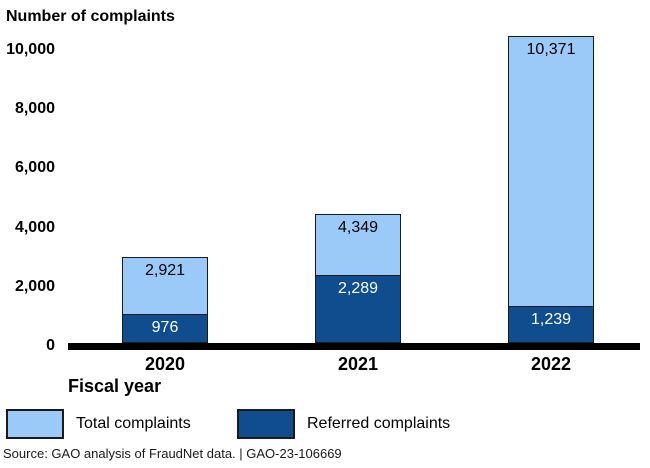 The height and width of the screenshot is (468, 650). Describe the element at coordinates (266, 424) in the screenshot. I see `referred-complaints-swatch` at that location.